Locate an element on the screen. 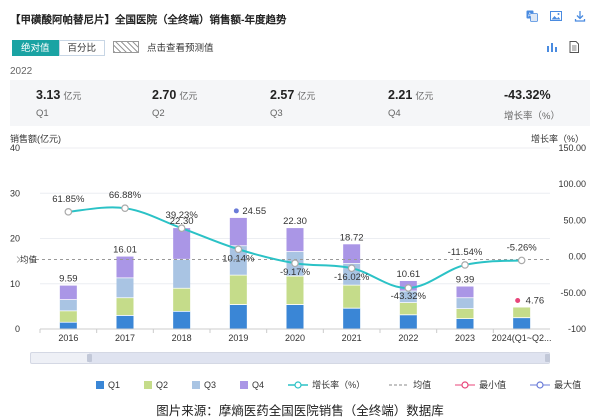 The width and height of the screenshot is (600, 420). dashed-line-icon is located at coordinates (399, 384).